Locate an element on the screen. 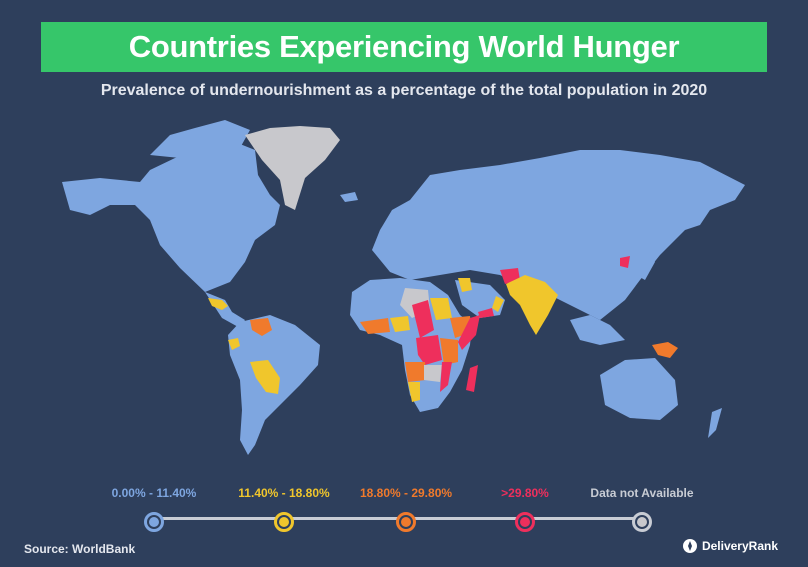  region-somalia is located at coordinates (469, 332).